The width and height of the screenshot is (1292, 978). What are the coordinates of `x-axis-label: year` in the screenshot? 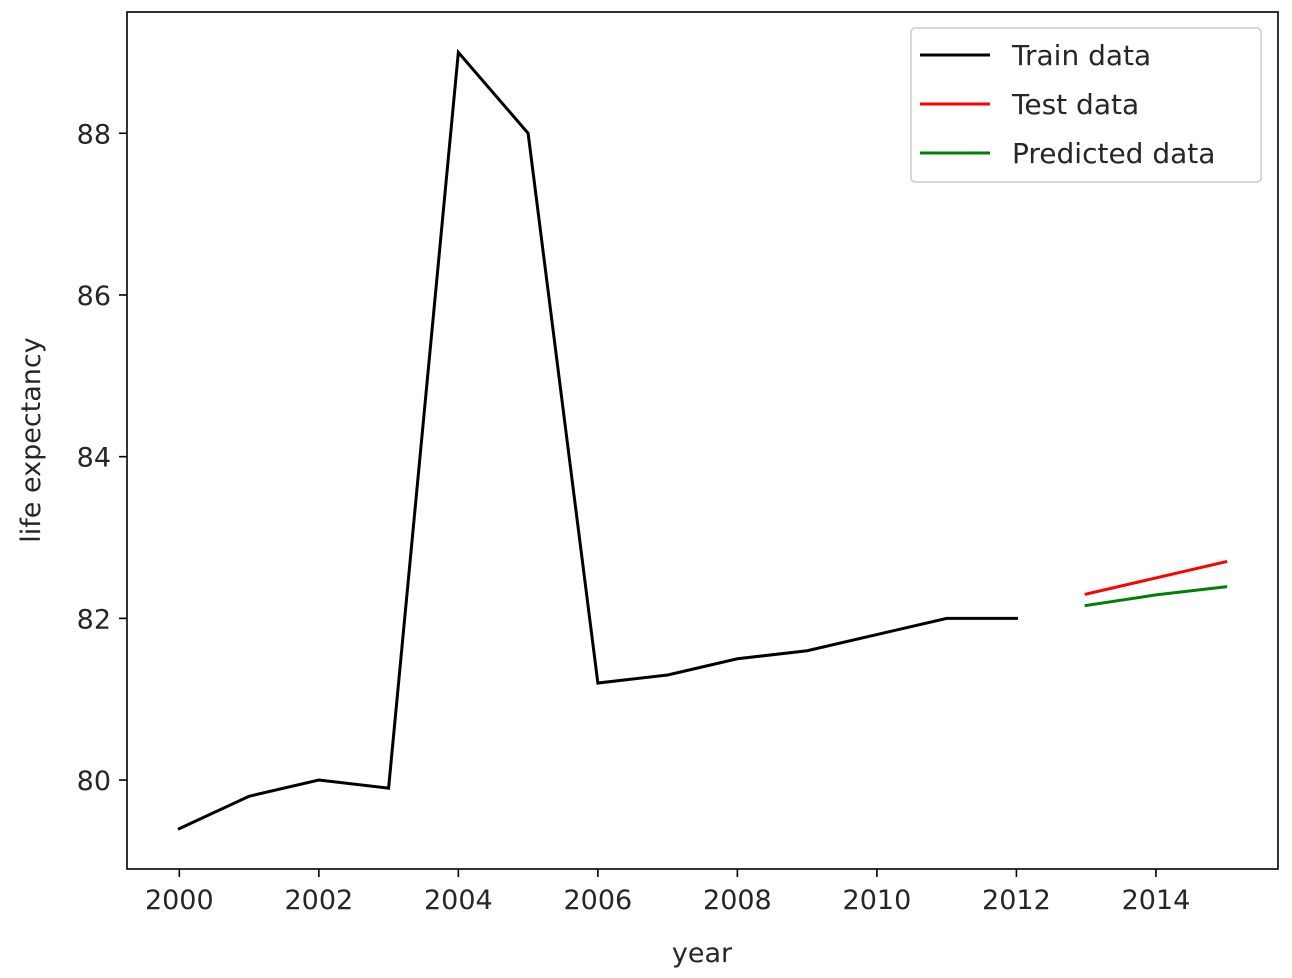 It's located at (702, 953).